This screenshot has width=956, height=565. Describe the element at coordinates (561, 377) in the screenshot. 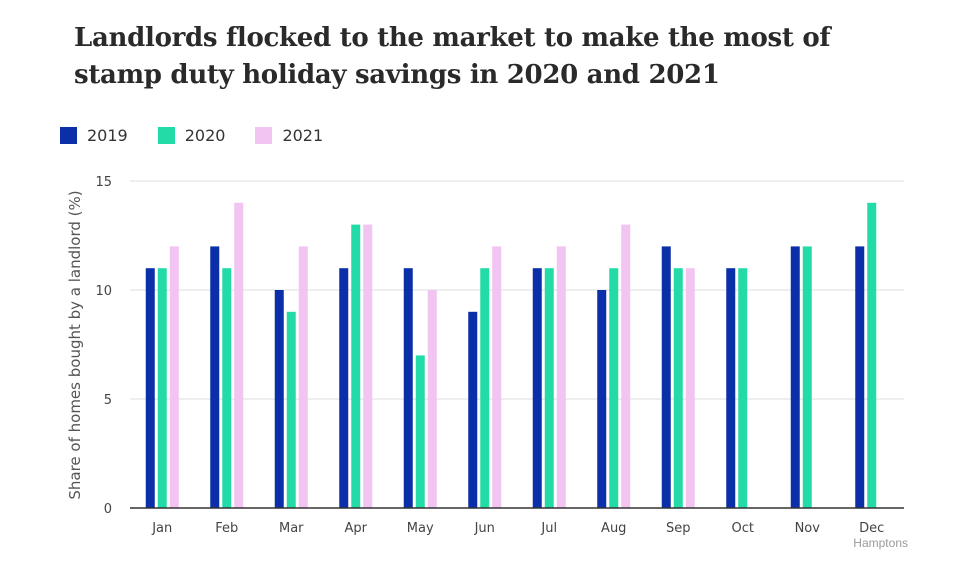

I see `bar-2021-jul` at that location.